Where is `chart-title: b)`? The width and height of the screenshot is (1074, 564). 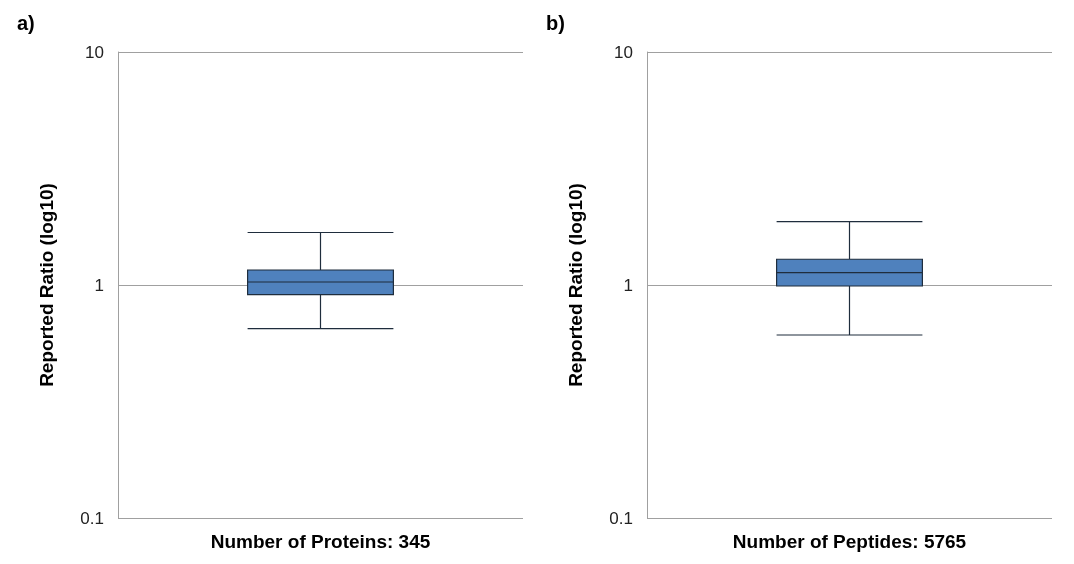
chart-title: b) is located at coordinates (555, 23).